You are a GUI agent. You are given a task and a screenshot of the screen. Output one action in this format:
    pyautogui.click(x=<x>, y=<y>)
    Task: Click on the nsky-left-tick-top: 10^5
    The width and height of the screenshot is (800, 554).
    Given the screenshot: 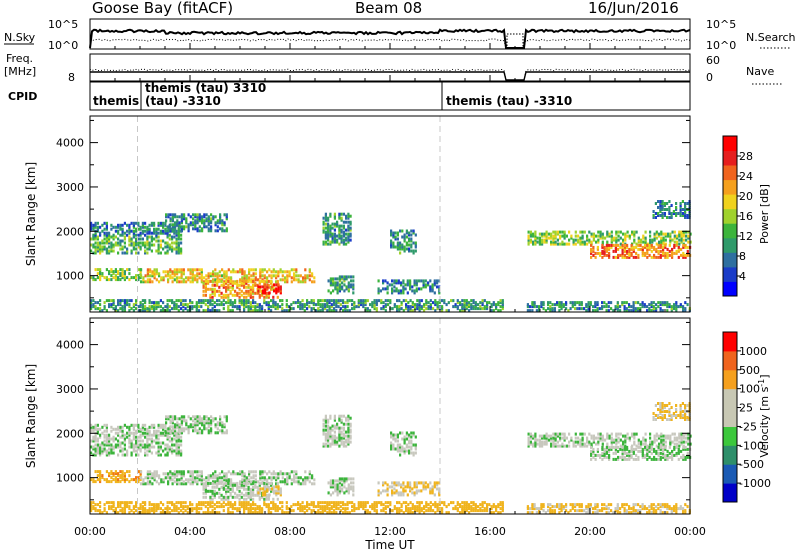 What is the action you would take?
    pyautogui.click(x=63, y=24)
    